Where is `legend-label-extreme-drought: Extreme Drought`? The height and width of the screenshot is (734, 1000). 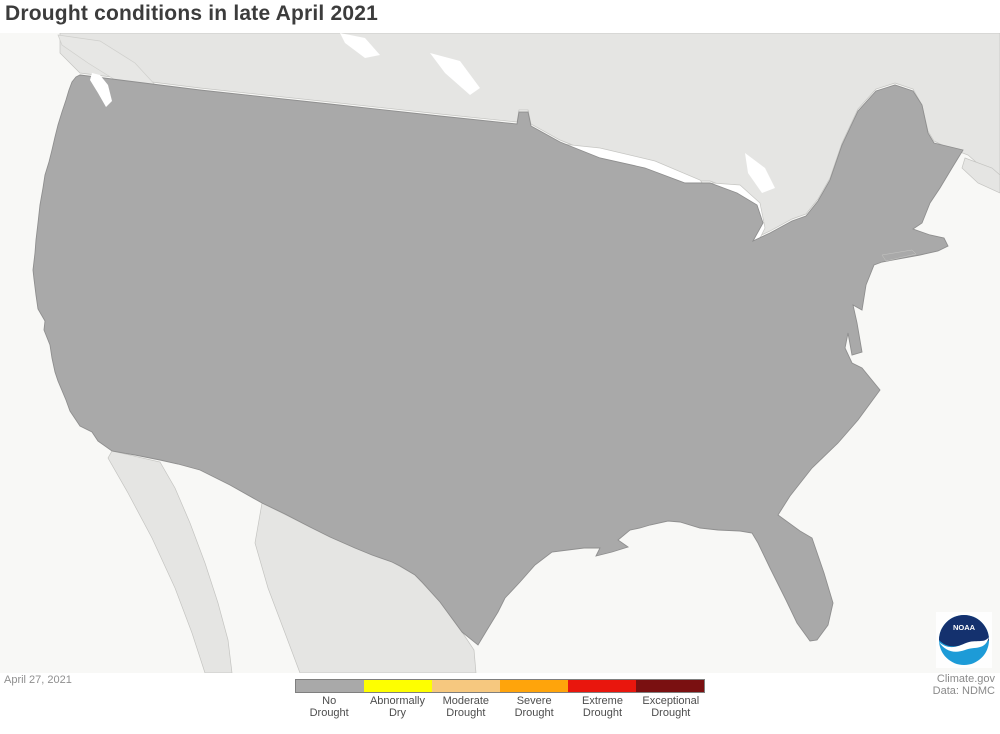
legend-label-extreme-drought: Extreme Drought is located at coordinates (602, 707).